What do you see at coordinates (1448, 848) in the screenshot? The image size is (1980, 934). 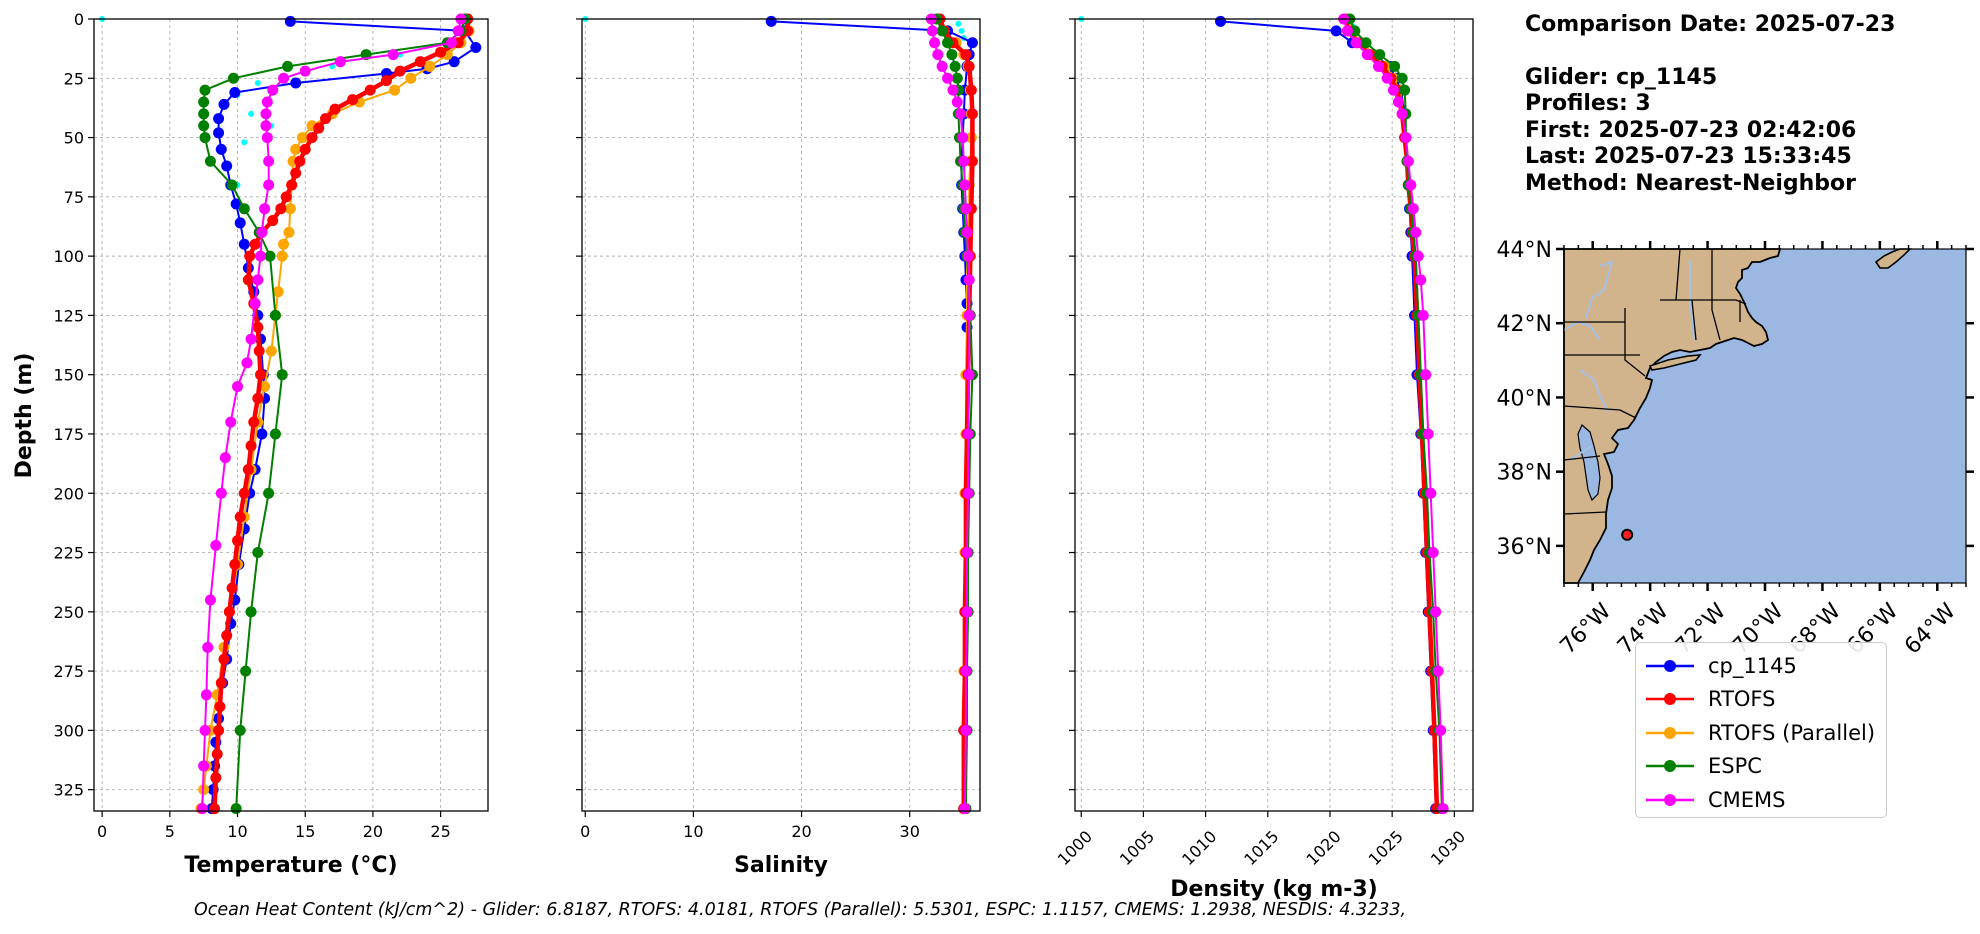 I see `x-tick-label: 1030` at bounding box center [1448, 848].